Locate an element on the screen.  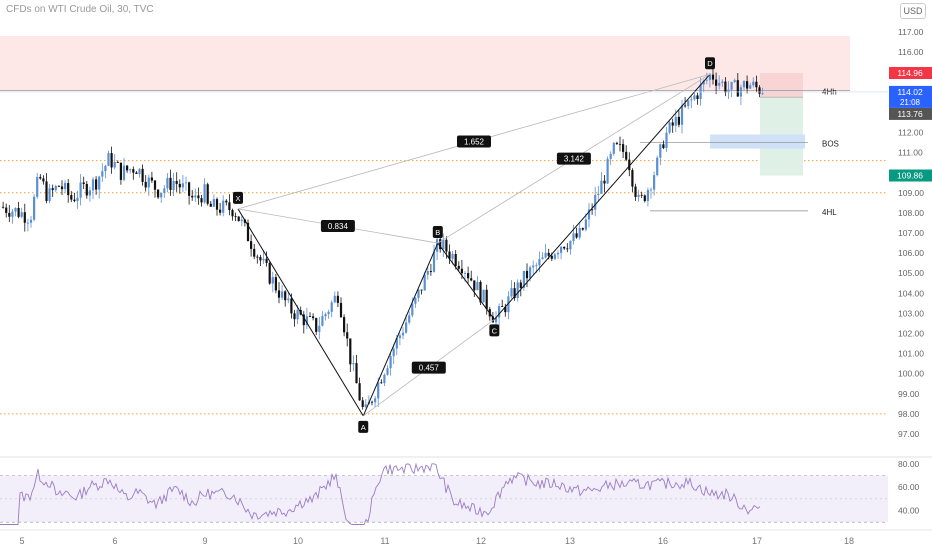
point-box-x is located at coordinates (238, 197).